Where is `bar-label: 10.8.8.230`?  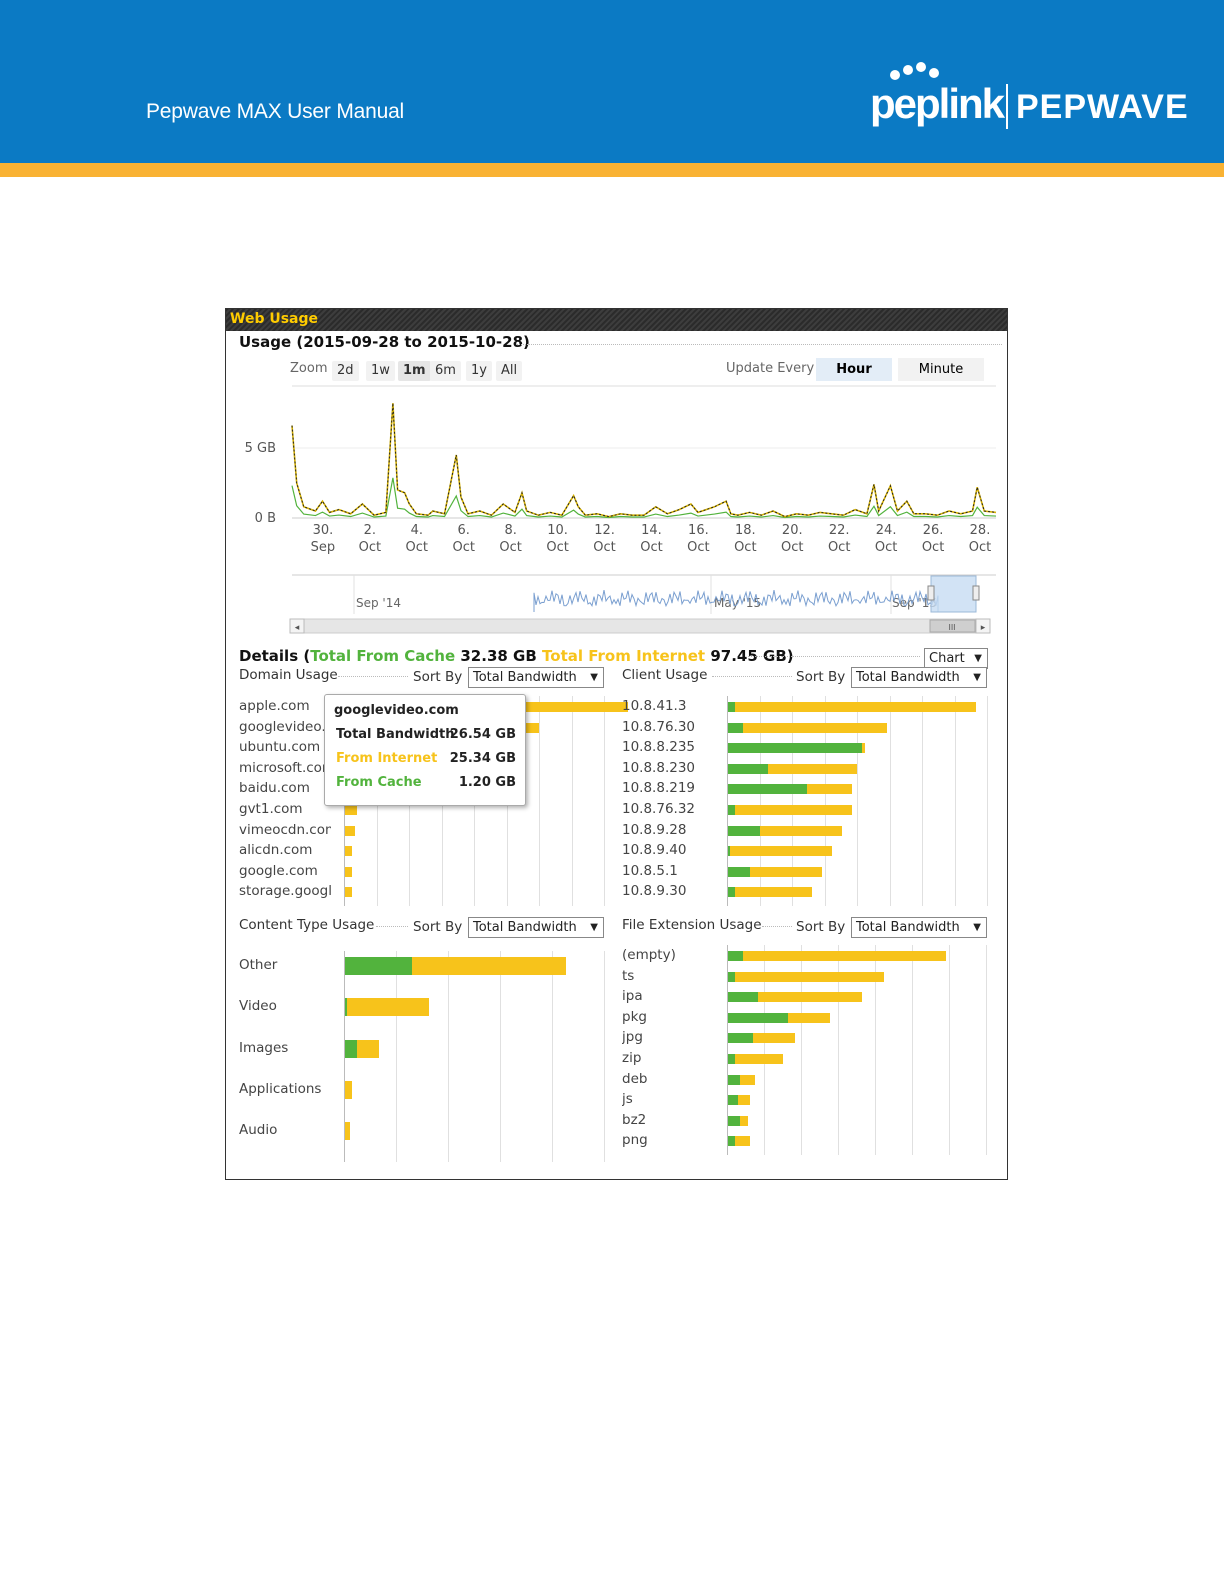
bar-label: 10.8.8.230 is located at coordinates (658, 767).